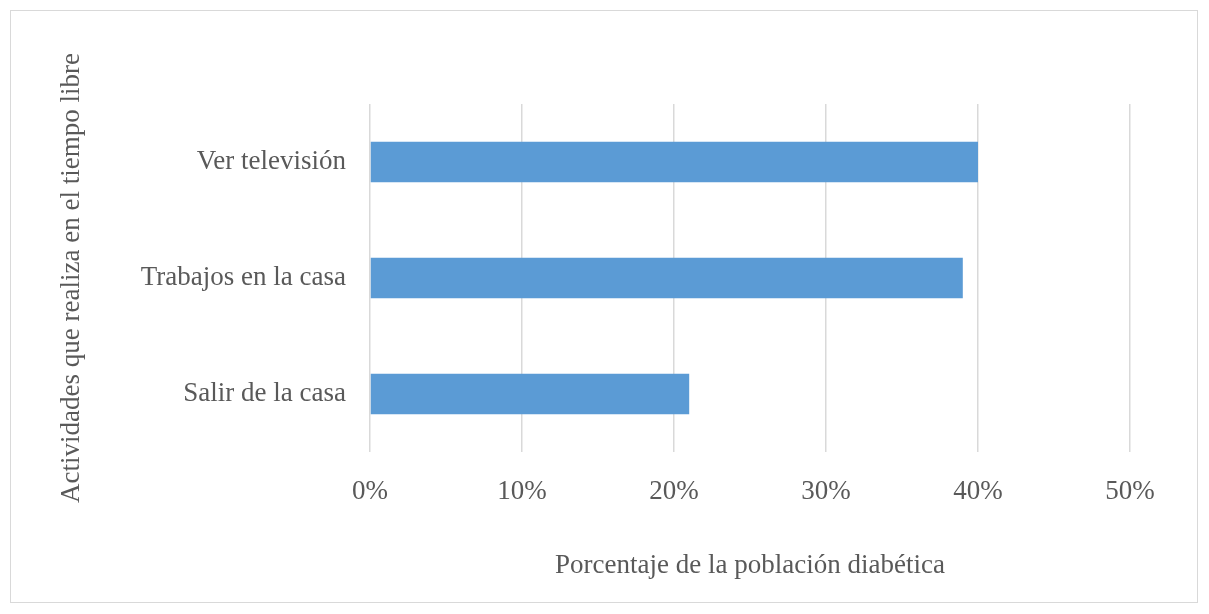 This screenshot has height=614, width=1209. What do you see at coordinates (522, 490) in the screenshot?
I see `x-tick-label: 10%` at bounding box center [522, 490].